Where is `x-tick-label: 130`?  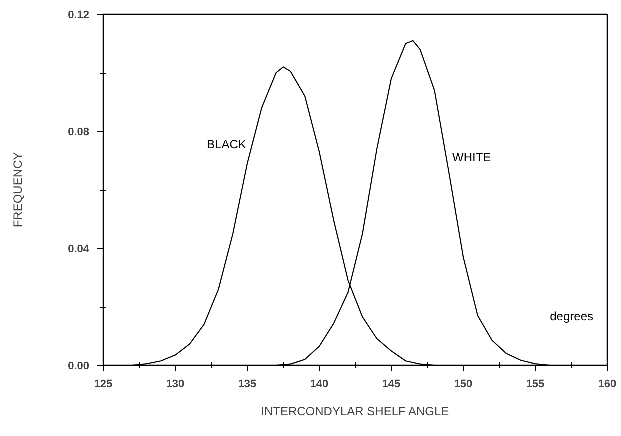
x-tick-label: 130 is located at coordinates (175, 384).